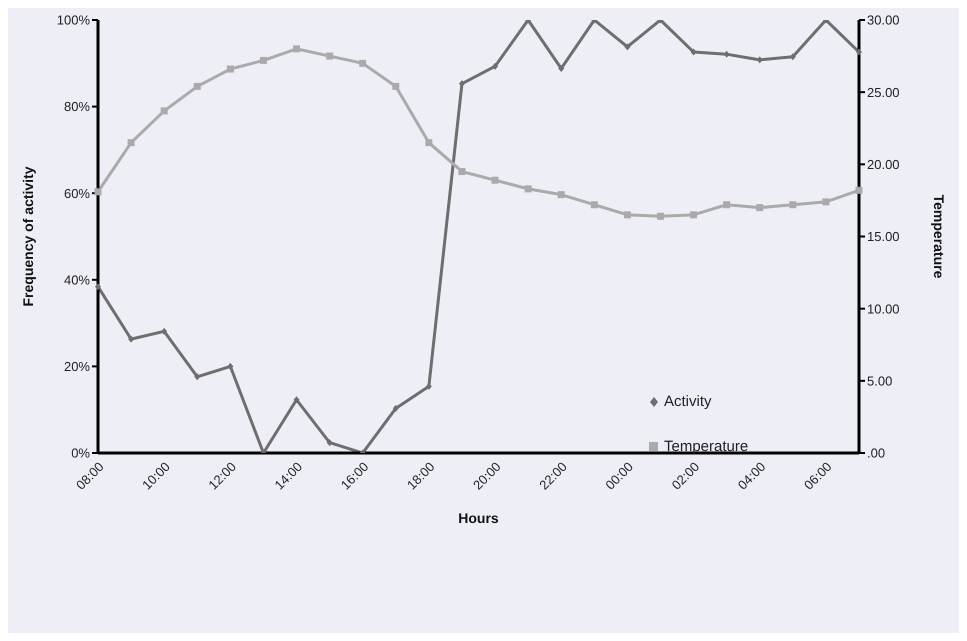  I want to click on x-axis-title: Hours, so click(478, 518).